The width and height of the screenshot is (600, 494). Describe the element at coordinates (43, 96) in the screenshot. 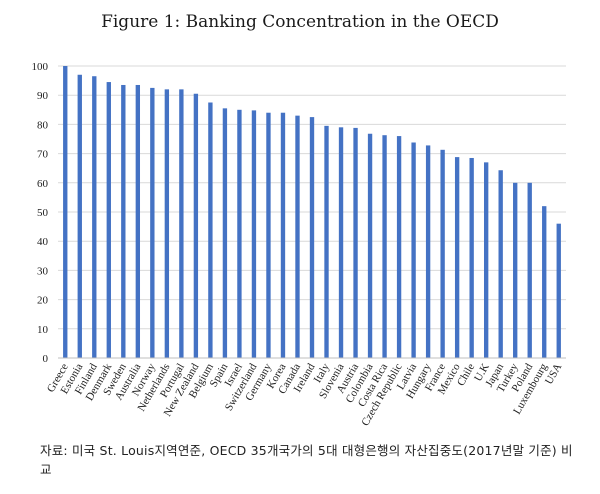

I see `y-tick-label: 90` at that location.